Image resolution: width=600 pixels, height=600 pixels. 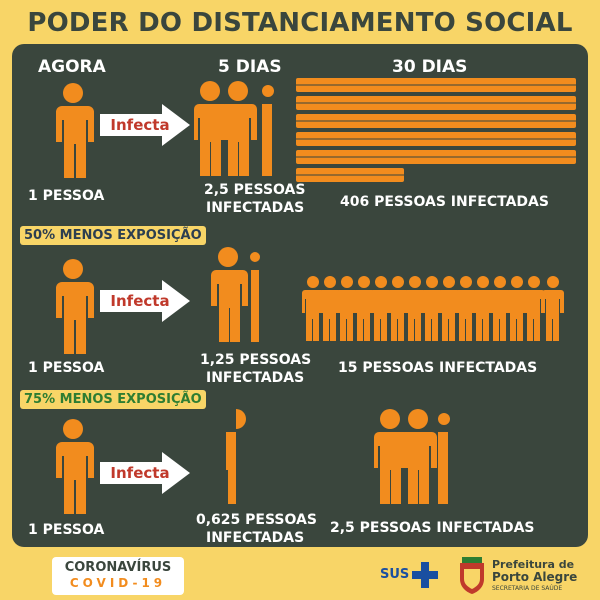 What do you see at coordinates (72, 67) in the screenshot?
I see `column-header-now: AGORA` at bounding box center [72, 67].